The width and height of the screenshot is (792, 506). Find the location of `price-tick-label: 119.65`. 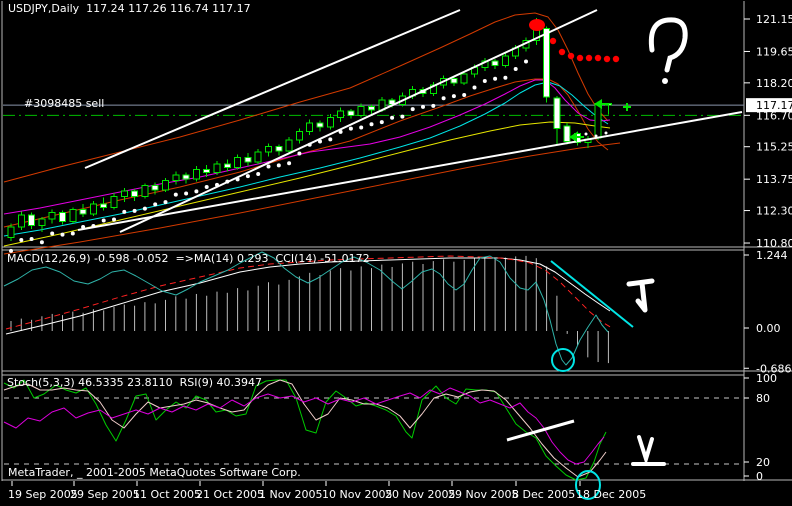

price-tick-label: 119.65 is located at coordinates (774, 51).